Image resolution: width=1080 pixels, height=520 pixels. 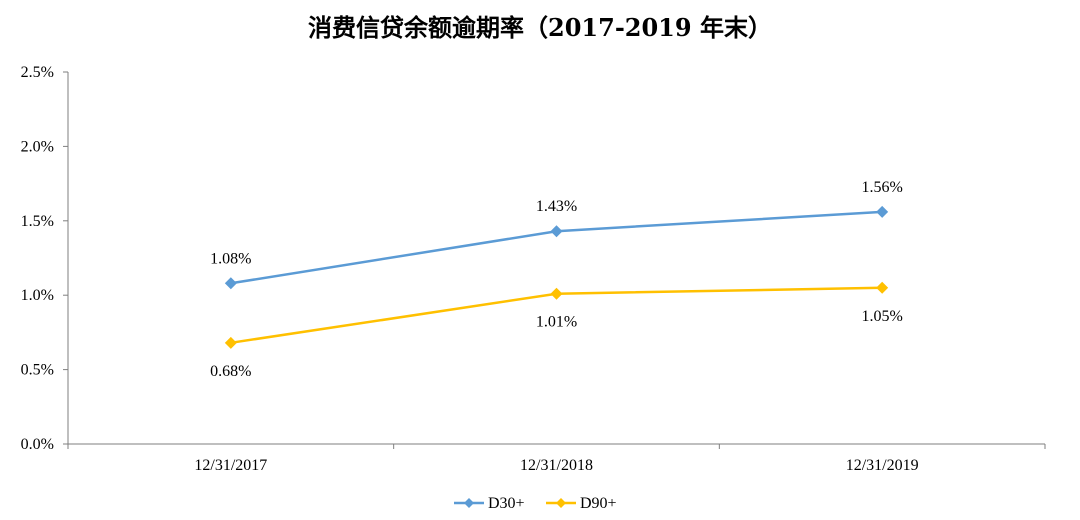 I want to click on legend-label: D90+, so click(x=598, y=503).